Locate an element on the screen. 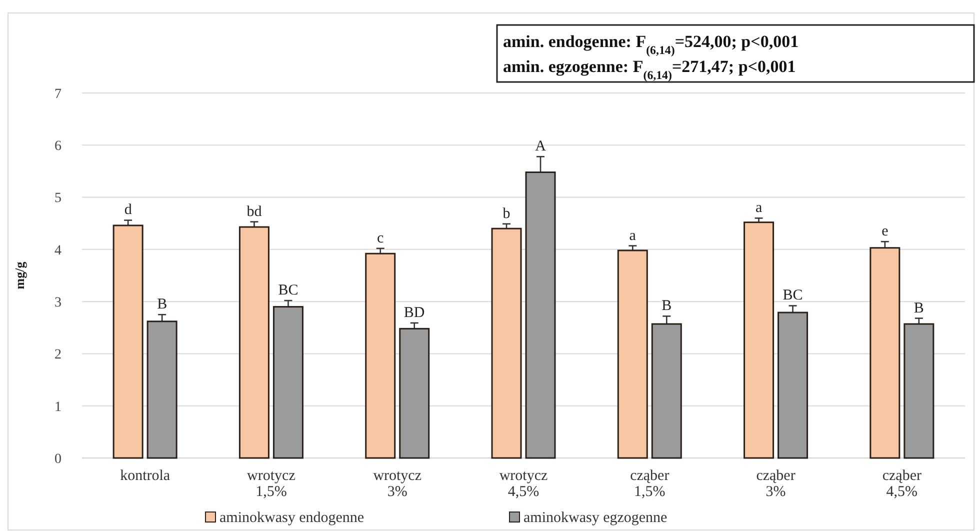 The image size is (979, 531). x-tick-label: cząber 3% is located at coordinates (776, 484).